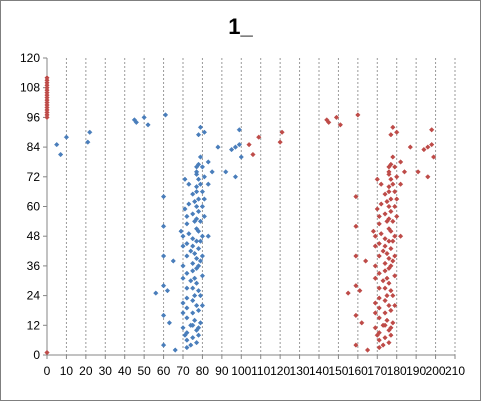 The width and height of the screenshot is (481, 401). I want to click on x-tick-label: 80, so click(203, 371).